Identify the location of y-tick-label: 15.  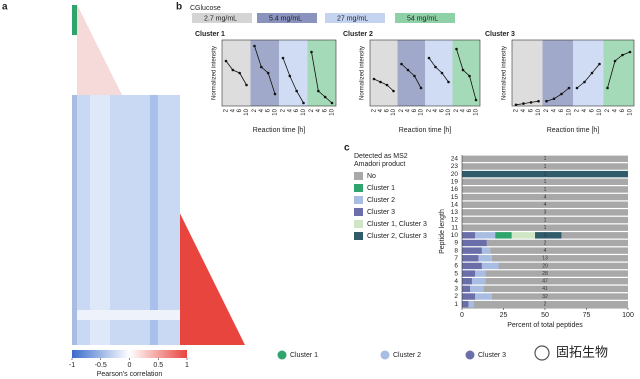
(455, 197).